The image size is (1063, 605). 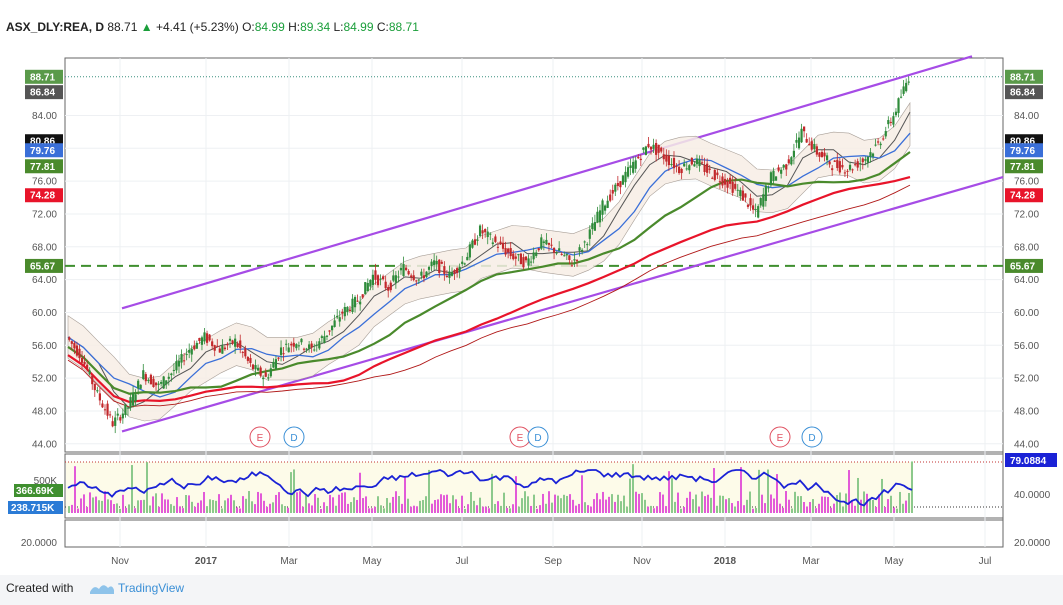 What do you see at coordinates (294, 27) in the screenshot?
I see `high-label: H:` at bounding box center [294, 27].